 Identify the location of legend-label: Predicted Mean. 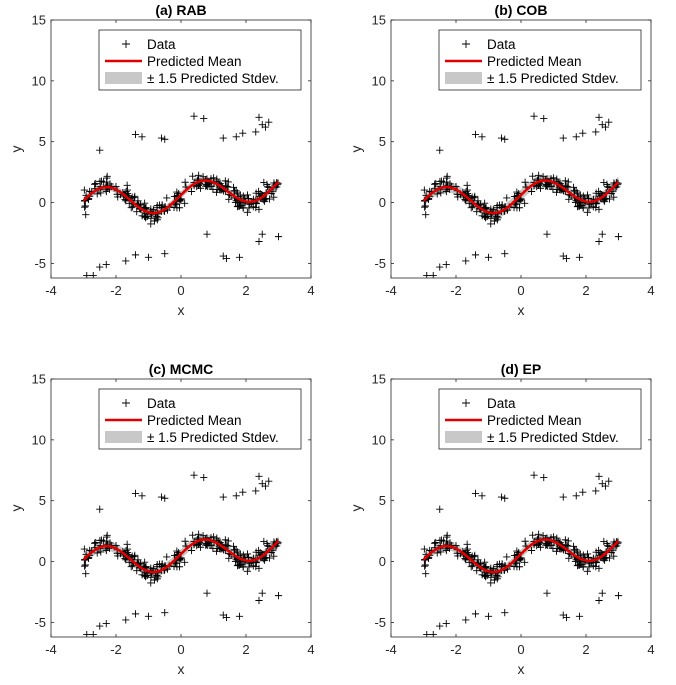
(534, 61).